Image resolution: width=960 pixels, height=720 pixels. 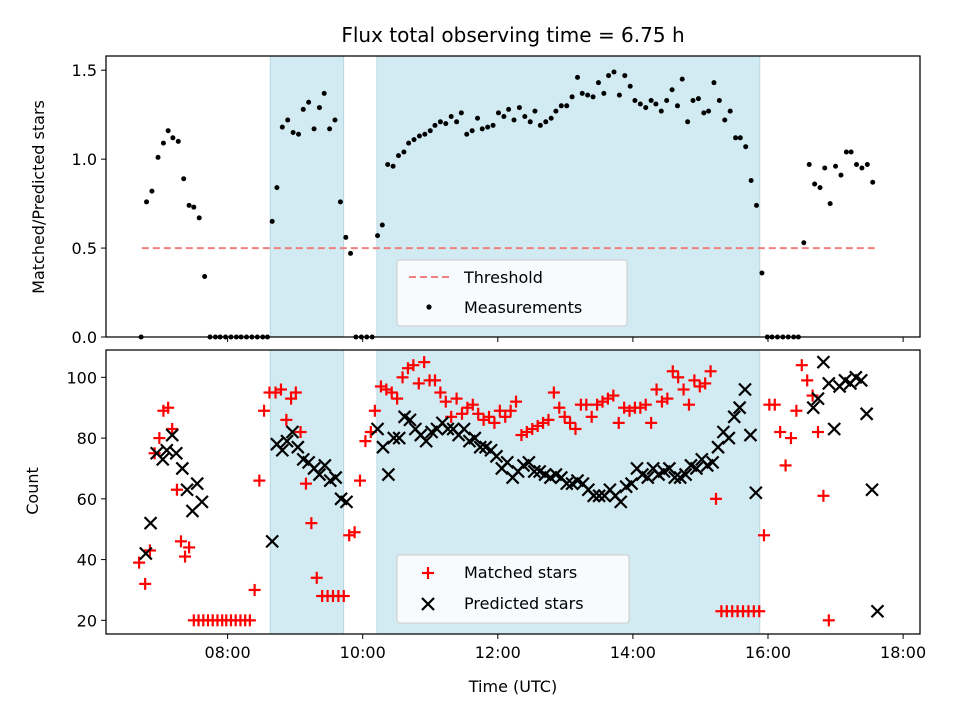 I want to click on x-tick-label: 08:00, so click(x=228, y=652).